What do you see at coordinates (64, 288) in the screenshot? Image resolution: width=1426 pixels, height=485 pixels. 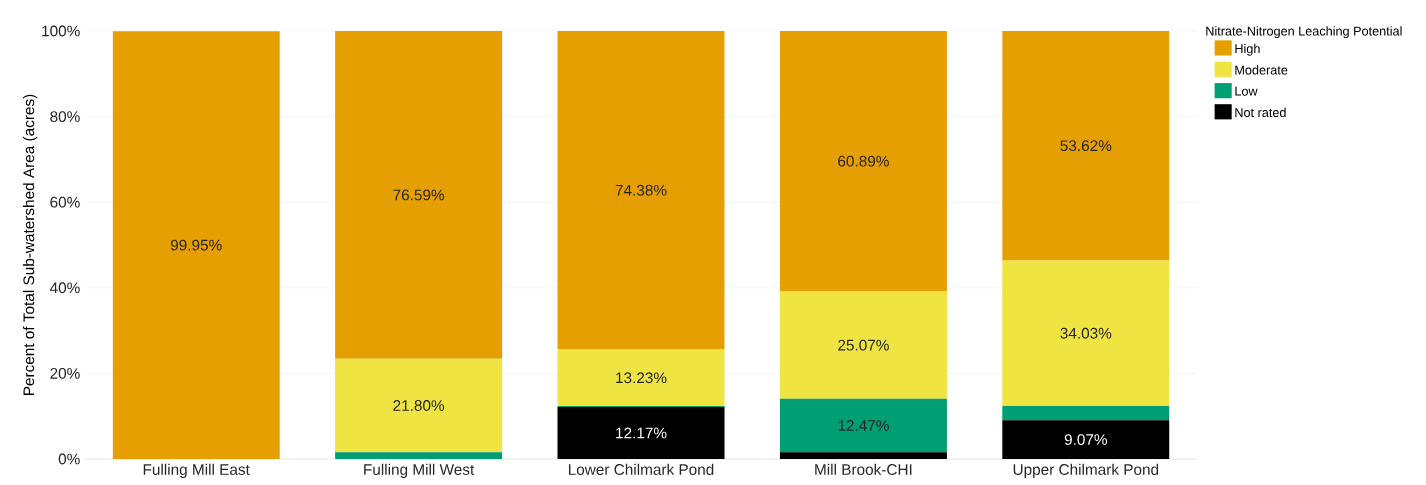 I see `y-tick-label: 40%` at bounding box center [64, 288].